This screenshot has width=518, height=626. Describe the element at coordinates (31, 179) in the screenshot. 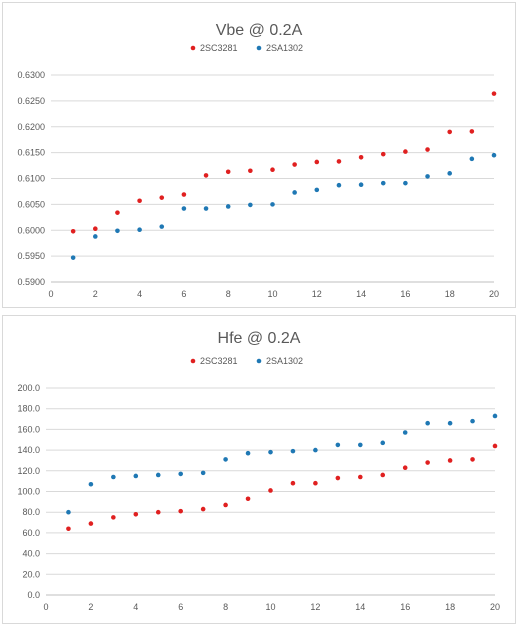

I see `y-tick-label: 0.6100` at that location.